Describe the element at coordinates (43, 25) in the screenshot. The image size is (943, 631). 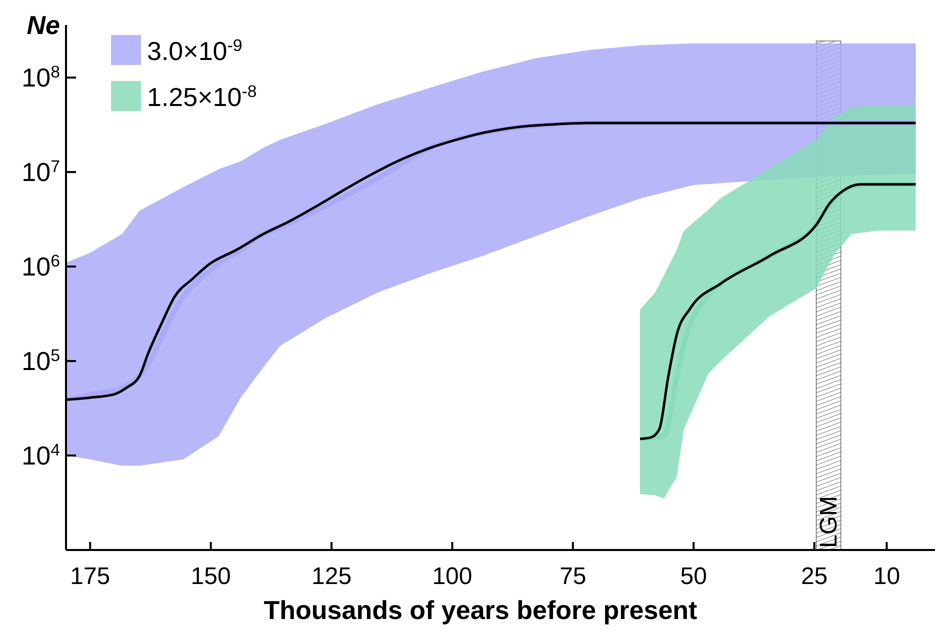
I see `y-axis-title: Ne` at that location.